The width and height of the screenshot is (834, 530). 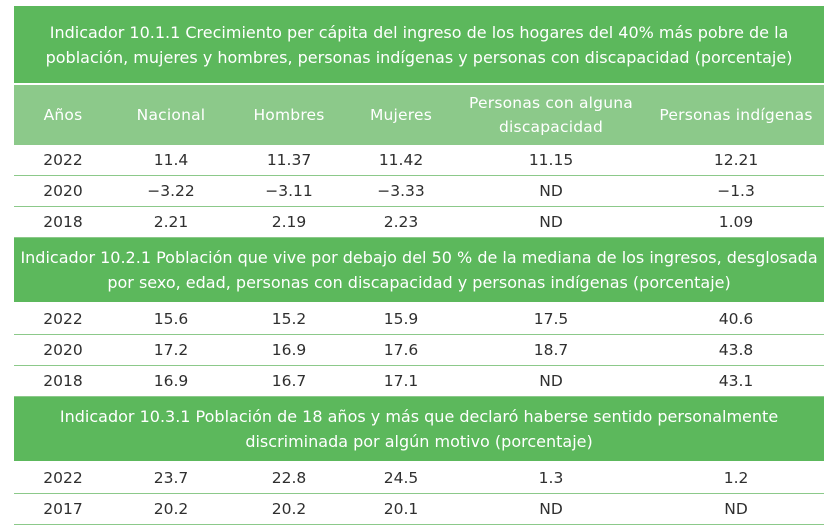 I want to click on table-row: 2022 11.4 11.37 11.42 11.15 12.21, so click(x=419, y=160).